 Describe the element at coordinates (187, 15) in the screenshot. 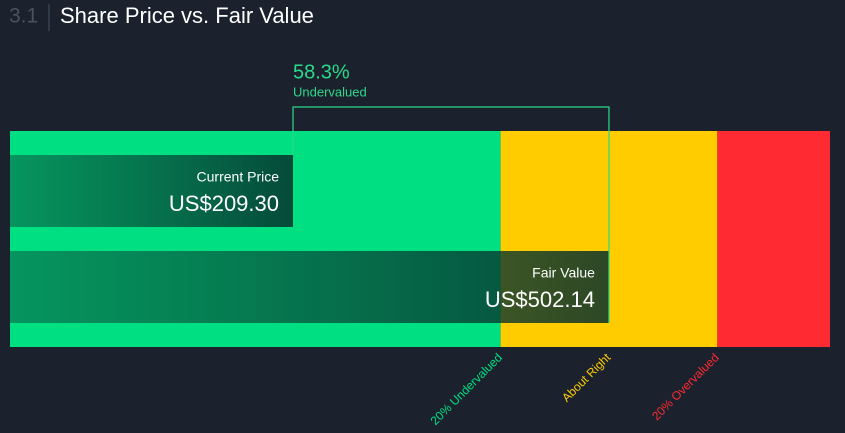

I see `chart-title: Share Price vs. Fair Value` at that location.